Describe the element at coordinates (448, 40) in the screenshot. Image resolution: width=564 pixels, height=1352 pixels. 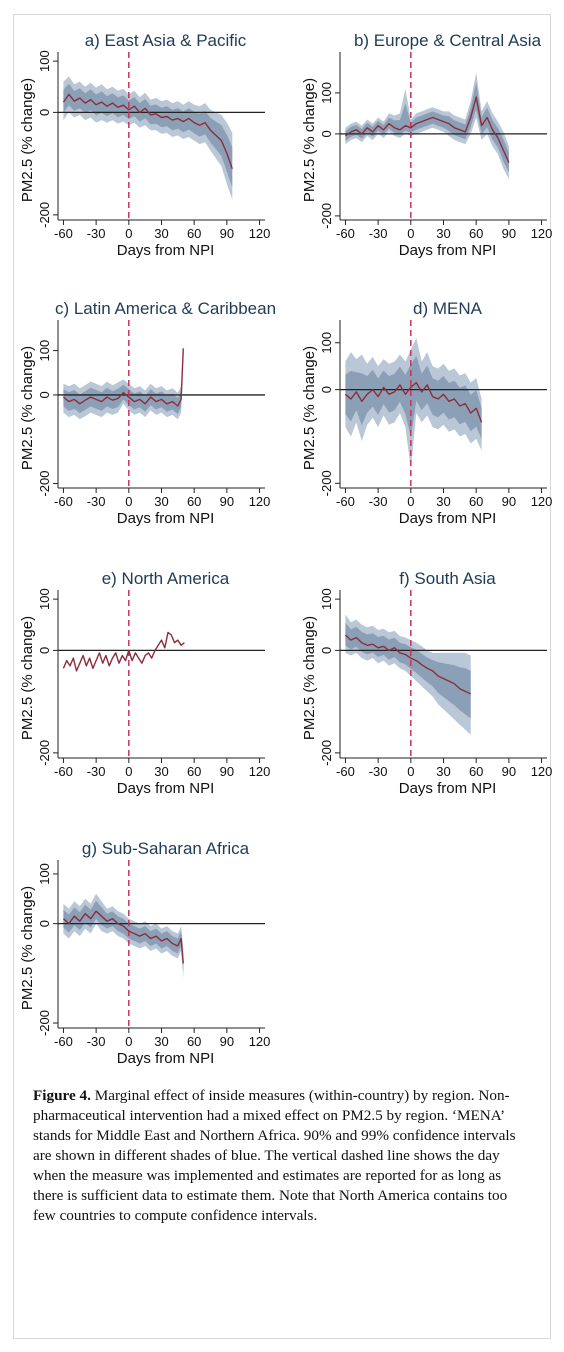
I see `chart-title: b) Europe & Central Asia` at that location.